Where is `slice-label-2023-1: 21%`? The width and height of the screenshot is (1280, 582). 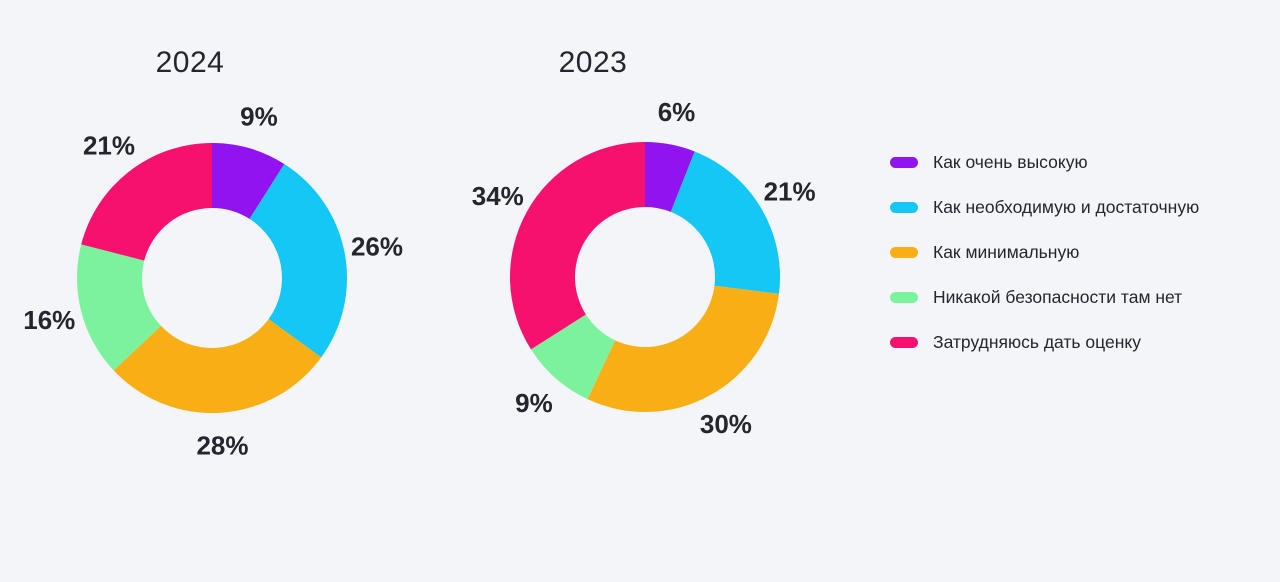 slice-label-2023-1: 21% is located at coordinates (790, 192).